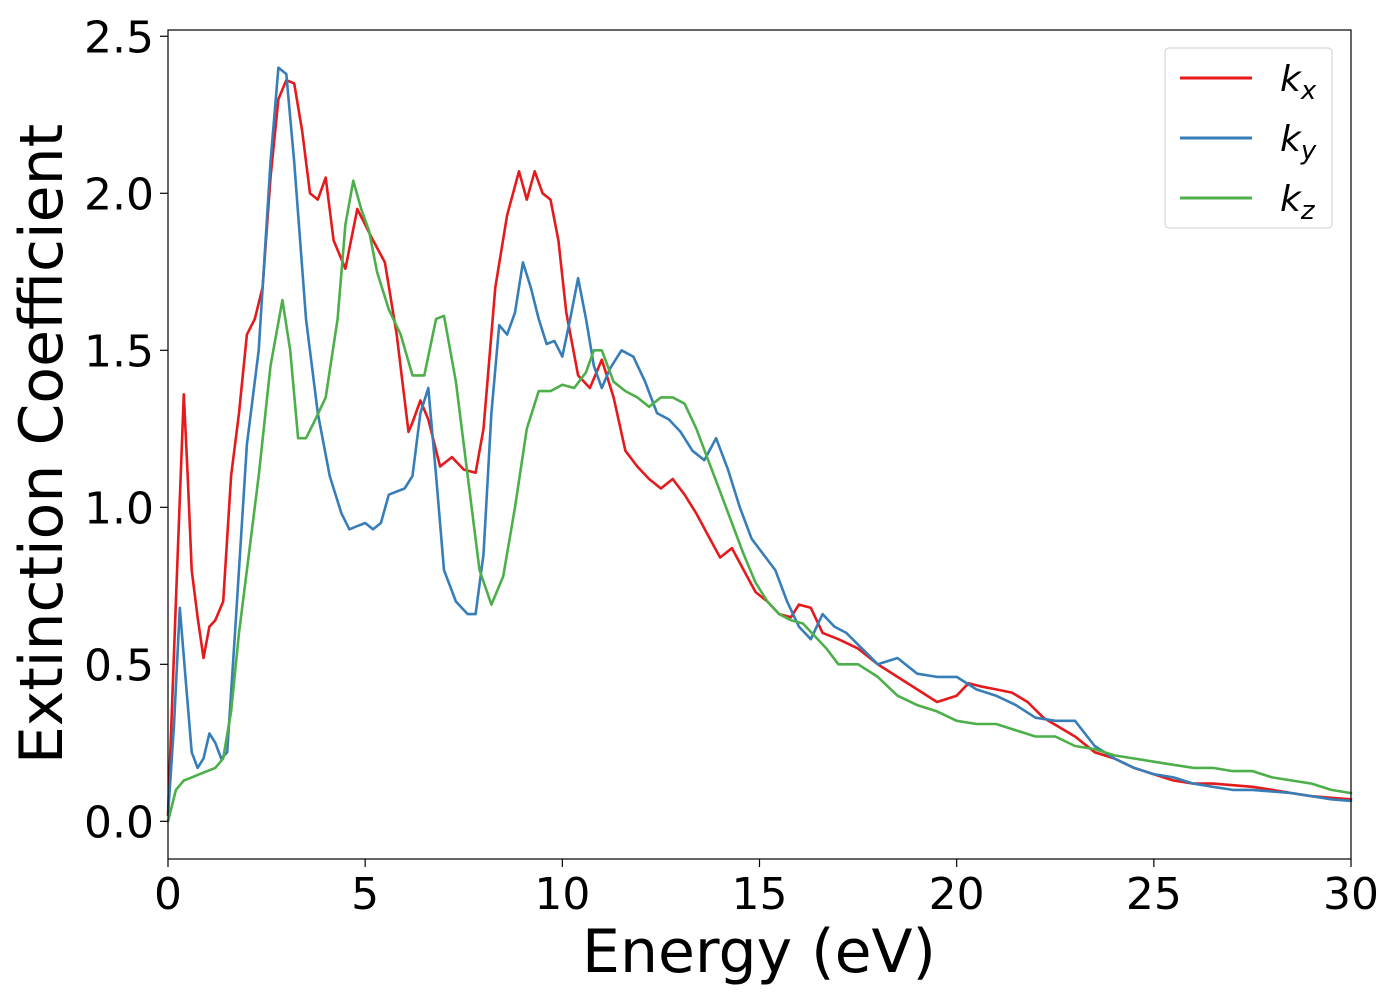 This screenshot has height=1000, width=1400. I want to click on y-axis-title: Extinction Coefficient, so click(42, 444).